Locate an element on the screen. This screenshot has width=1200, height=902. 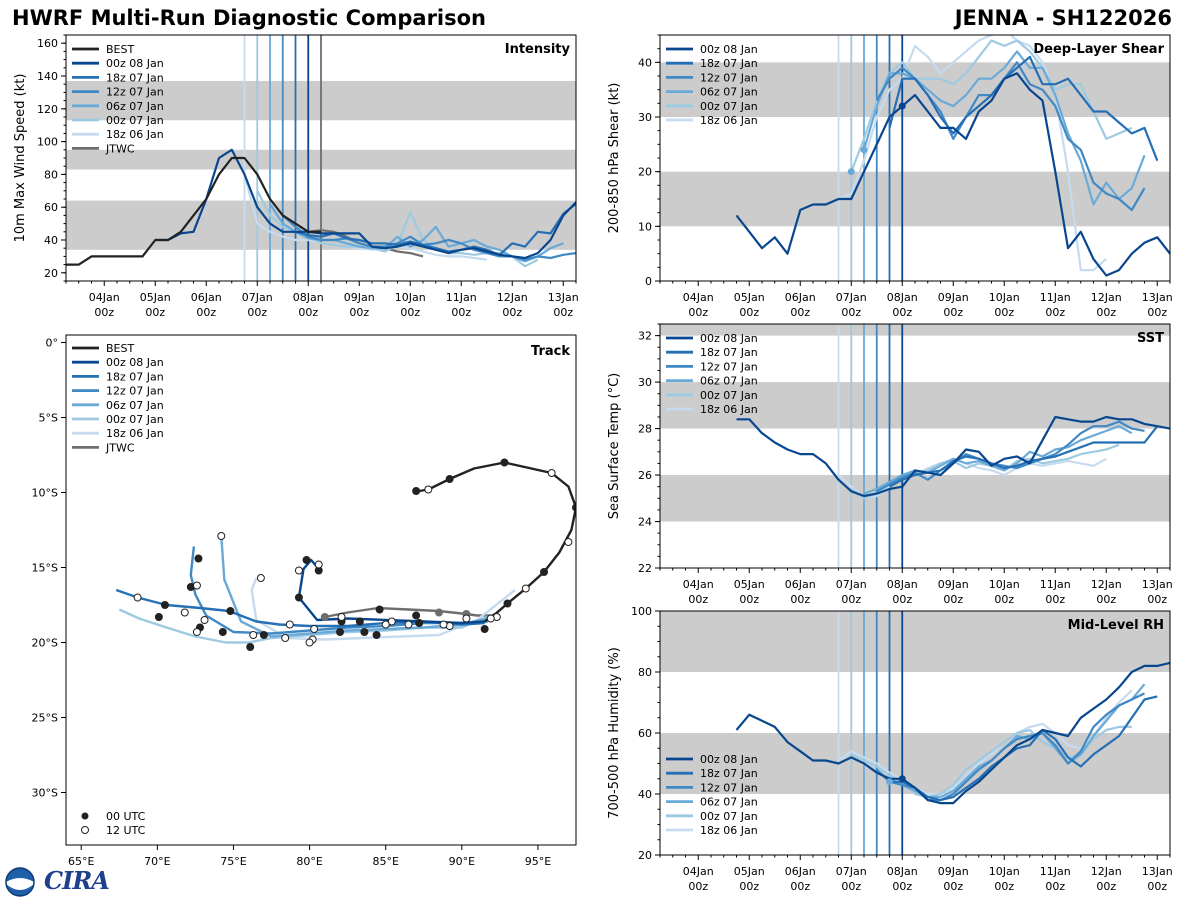
intensity-legend-label-0: BEST is located at coordinates (120, 49).